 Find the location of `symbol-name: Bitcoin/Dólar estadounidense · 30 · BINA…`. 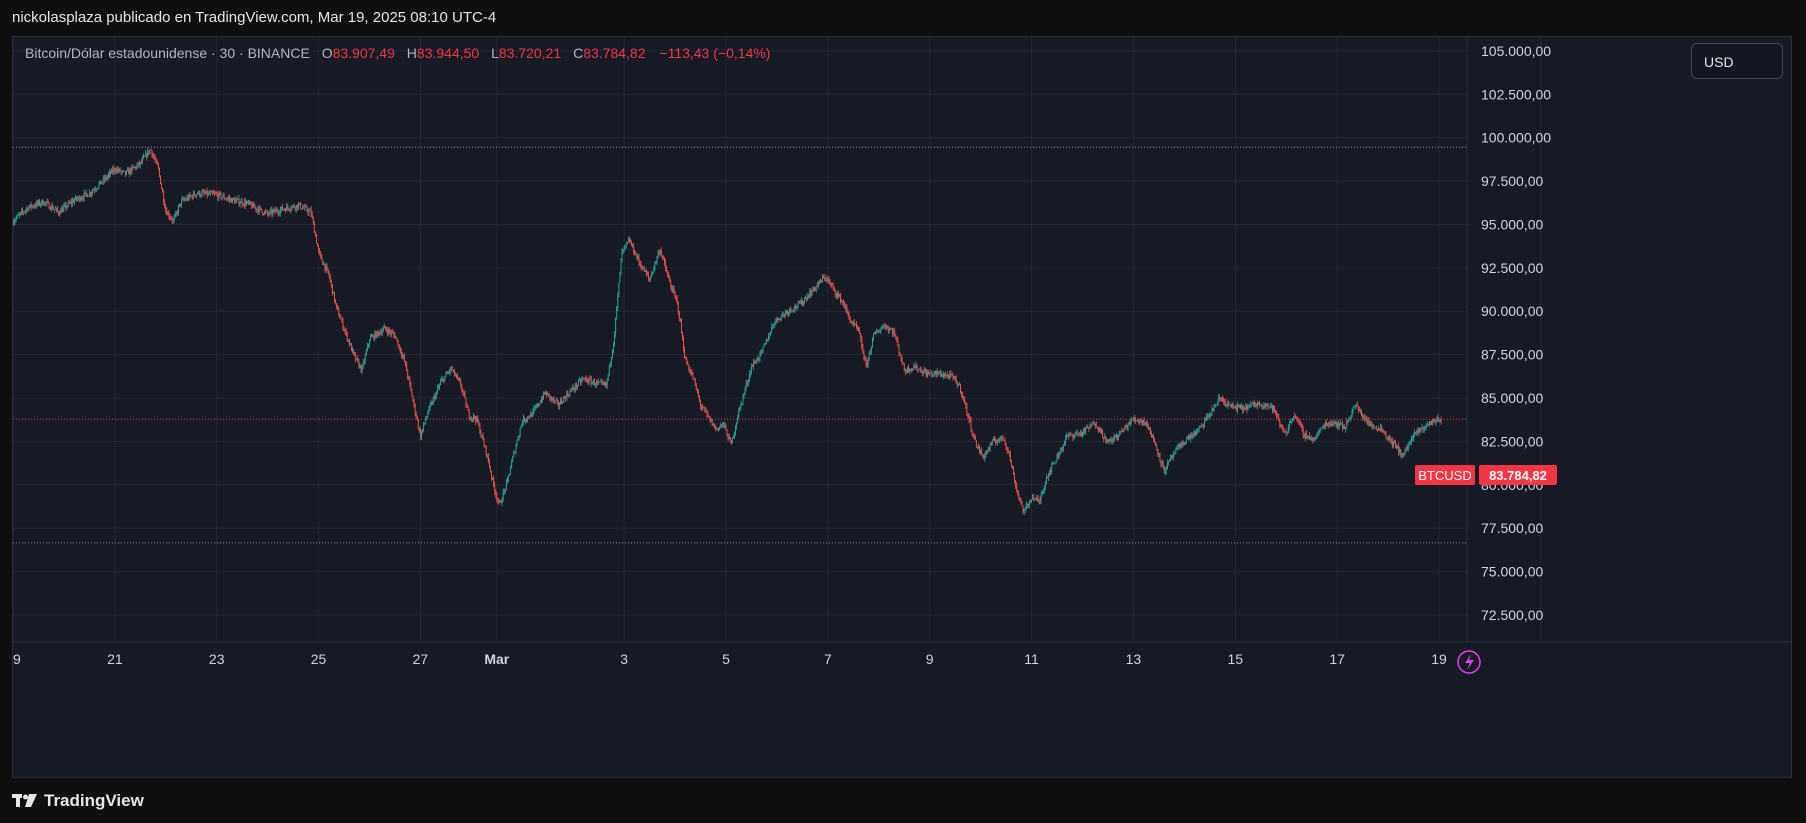

symbol-name: Bitcoin/Dólar estadounidense · 30 · BINA… is located at coordinates (167, 53).